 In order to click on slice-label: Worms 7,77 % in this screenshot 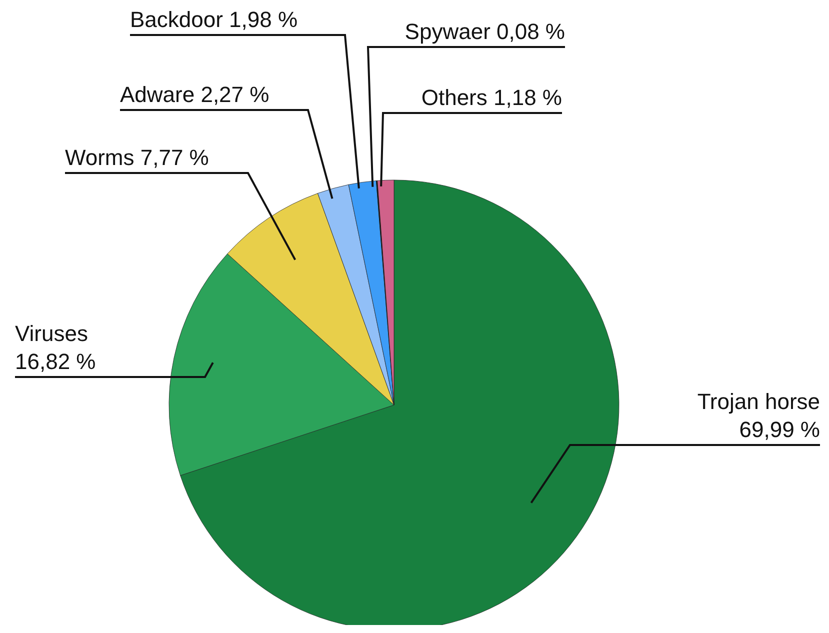, I will do `click(137, 157)`.